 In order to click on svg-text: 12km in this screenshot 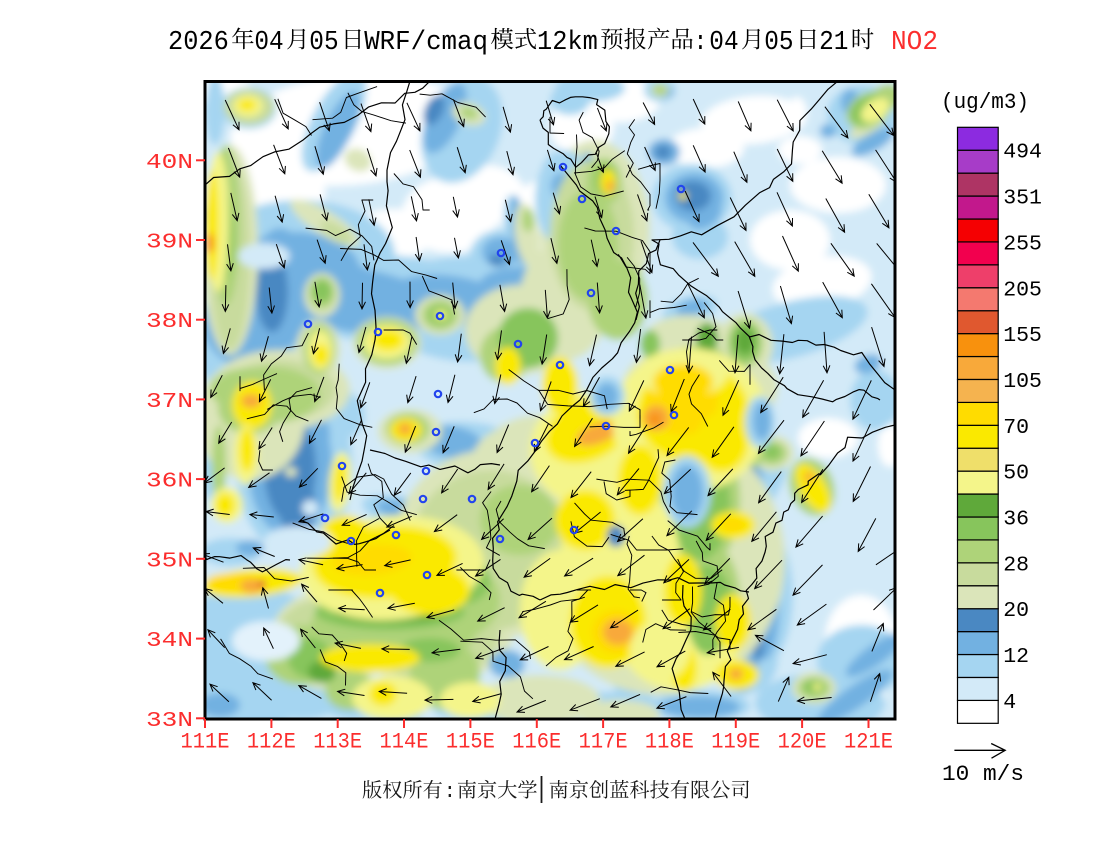, I will do `click(567, 42)`.